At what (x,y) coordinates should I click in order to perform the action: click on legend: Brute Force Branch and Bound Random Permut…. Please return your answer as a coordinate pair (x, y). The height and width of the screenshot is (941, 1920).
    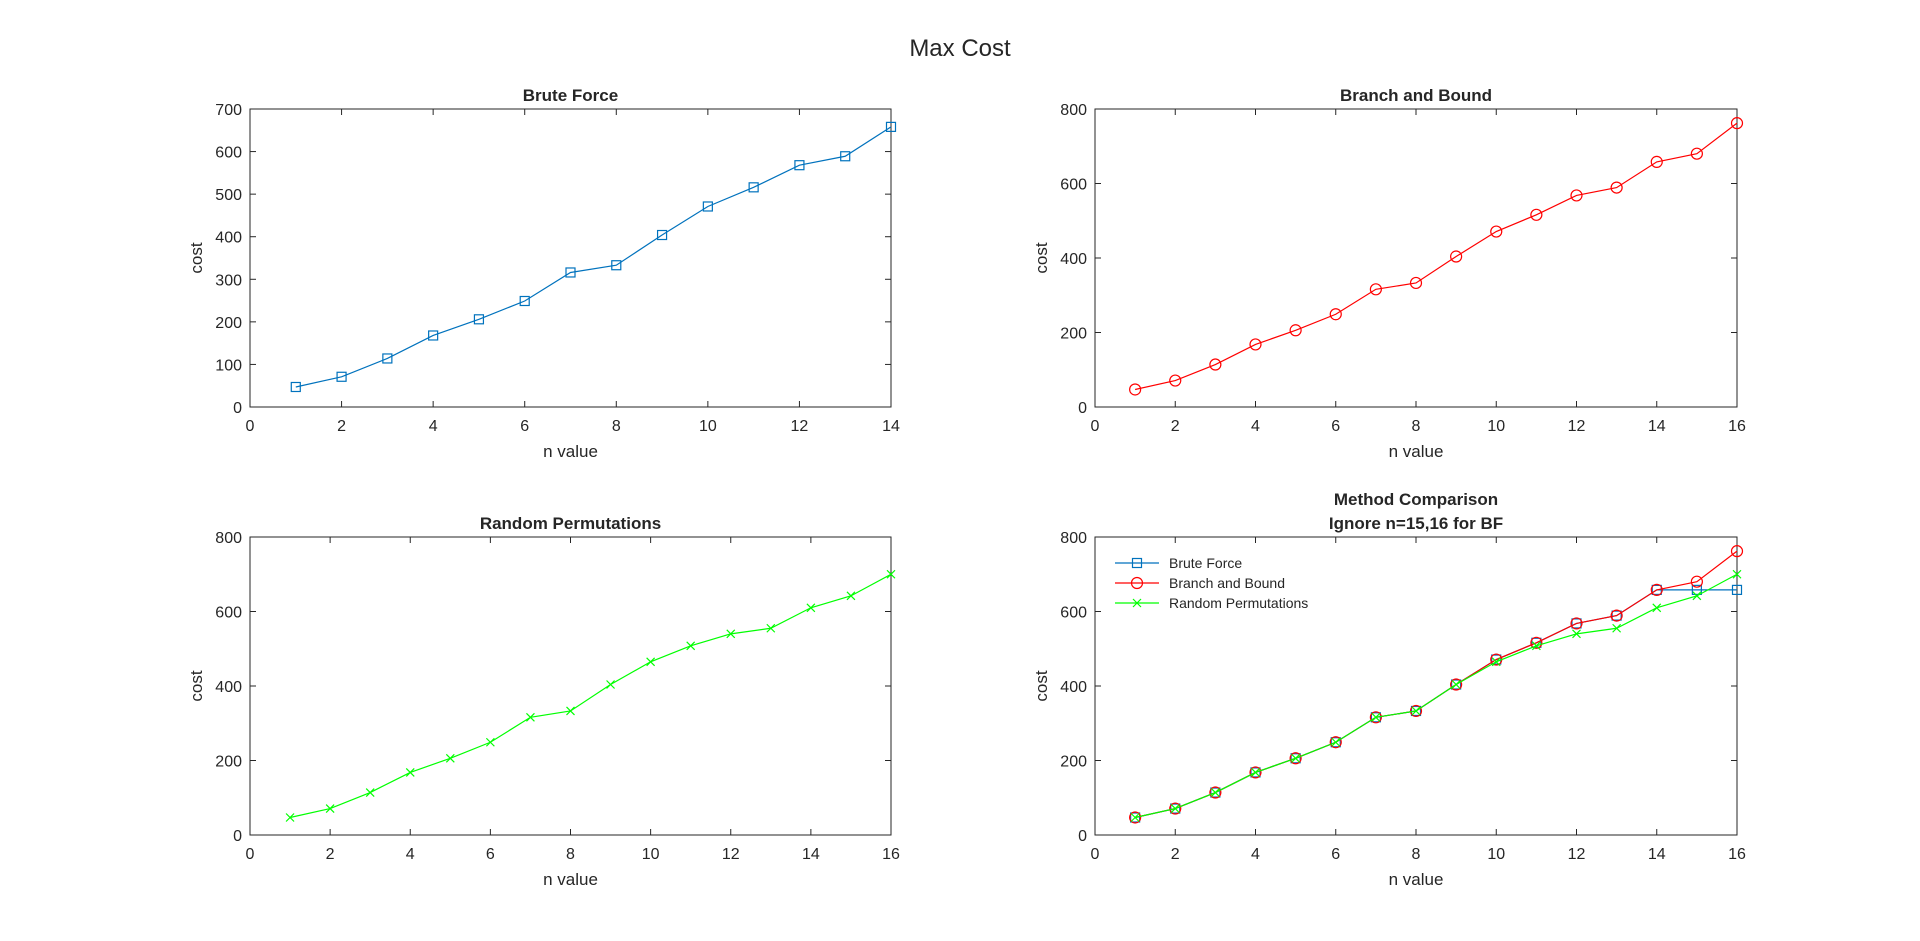
    Looking at the image, I should click on (1211, 583).